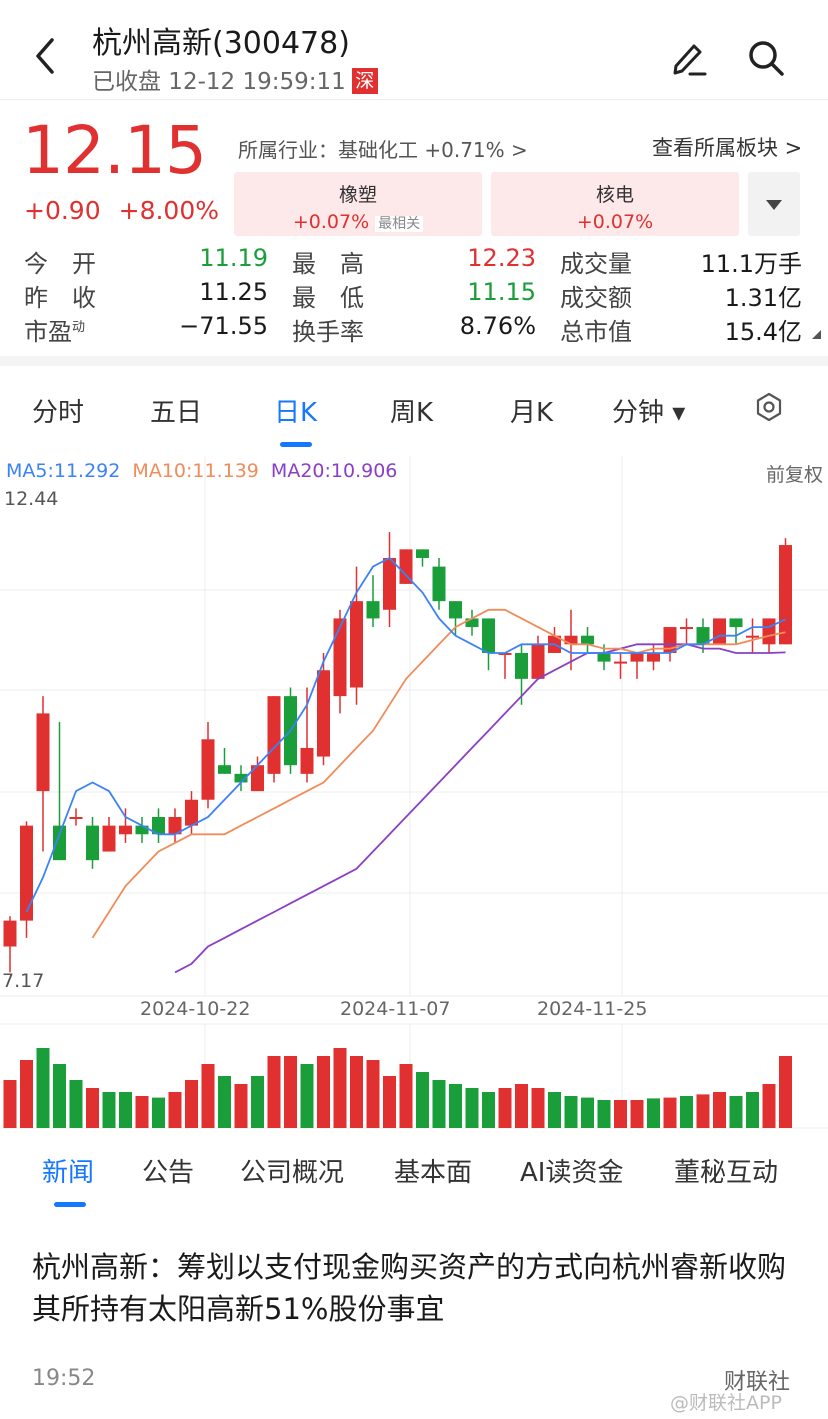 This screenshot has width=828, height=1419. I want to click on stat-market-cap: 15.4亿, so click(763, 332).